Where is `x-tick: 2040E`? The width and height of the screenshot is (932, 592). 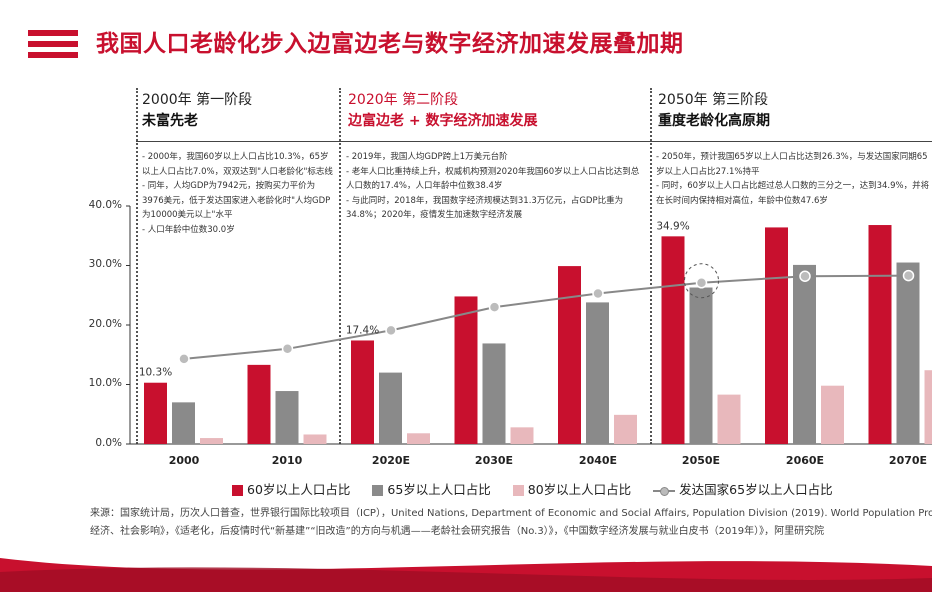
x-tick: 2040E is located at coordinates (598, 460).